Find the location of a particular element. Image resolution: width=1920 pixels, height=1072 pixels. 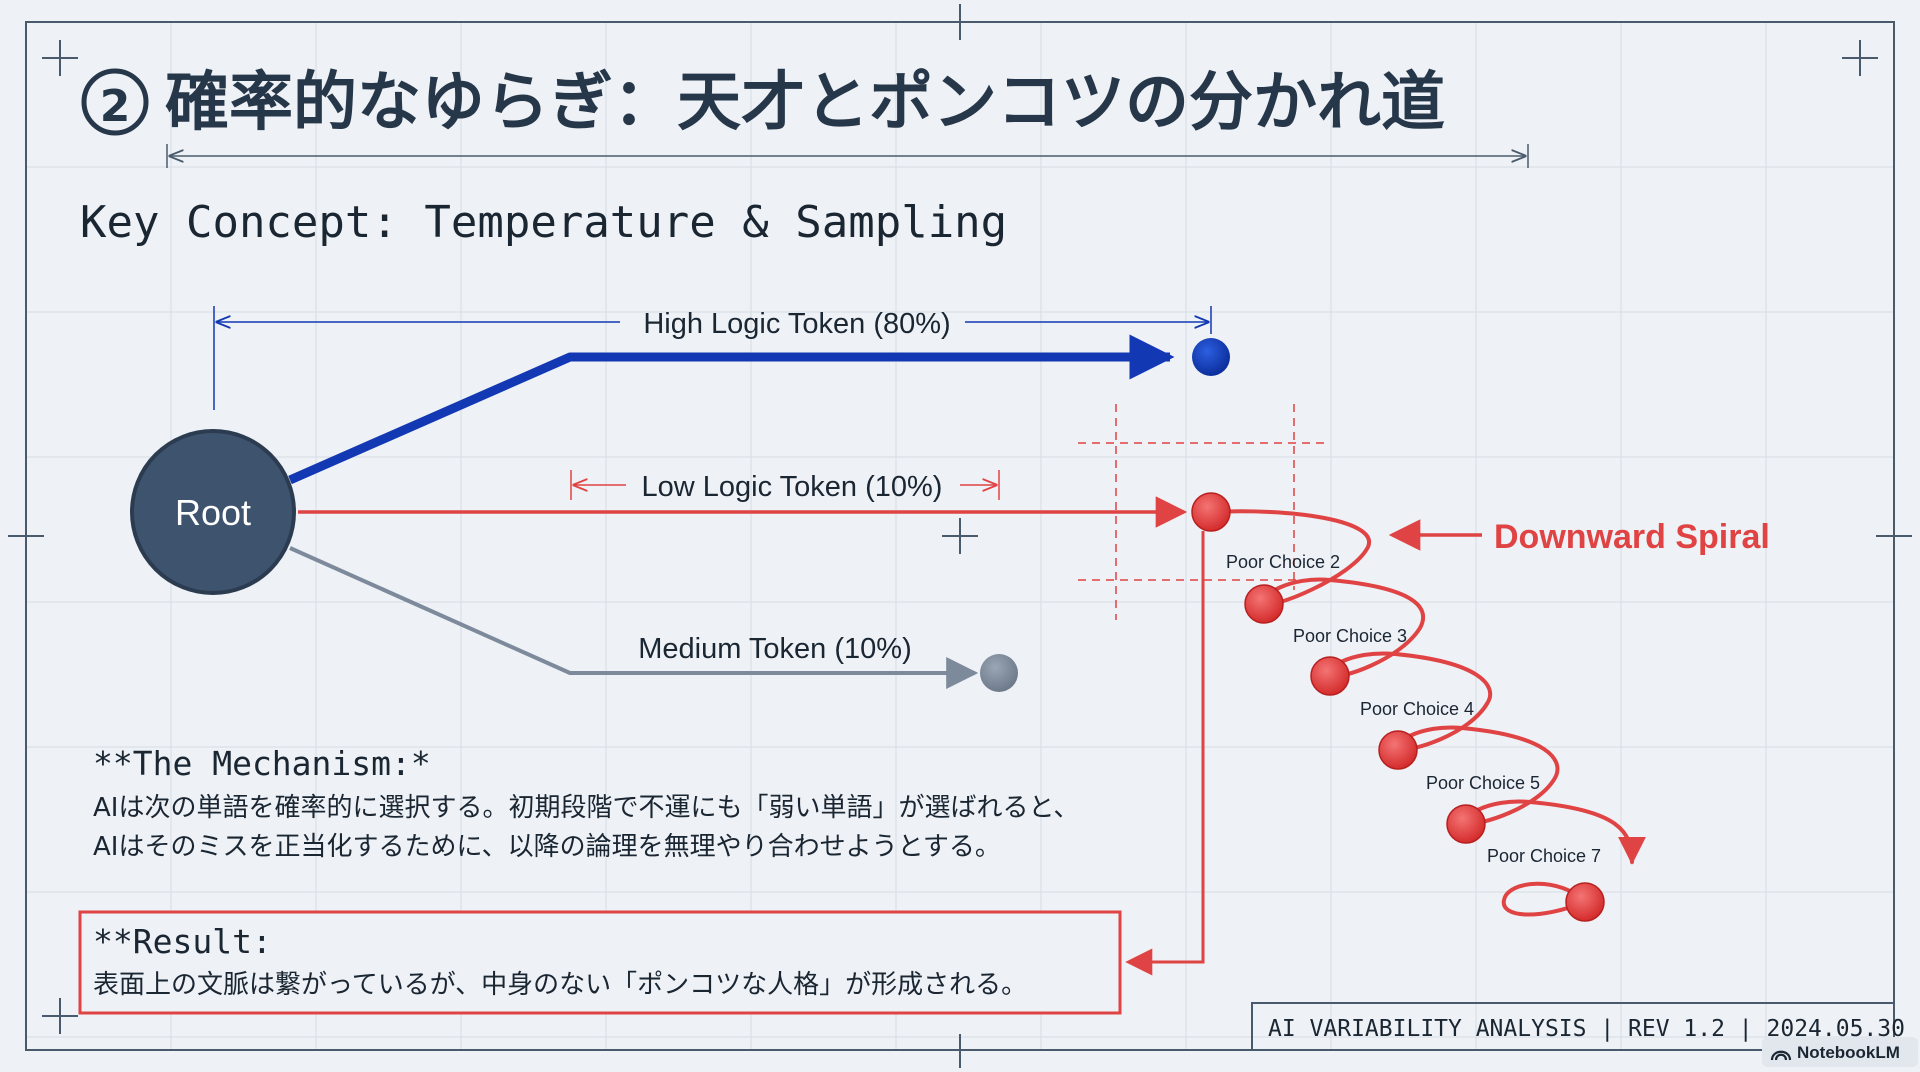

notebooklm-brand-text: NotebookLM is located at coordinates (1848, 1052).